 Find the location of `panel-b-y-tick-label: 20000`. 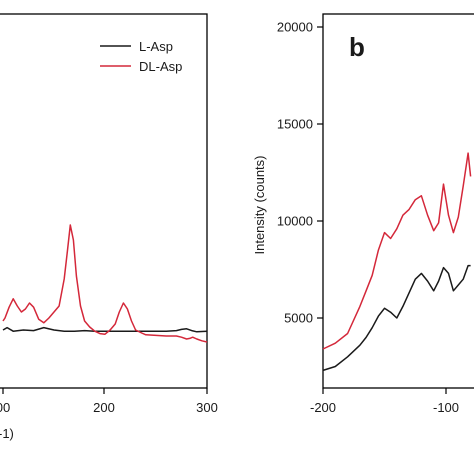

panel-b-y-tick-label: 20000 is located at coordinates (295, 27).